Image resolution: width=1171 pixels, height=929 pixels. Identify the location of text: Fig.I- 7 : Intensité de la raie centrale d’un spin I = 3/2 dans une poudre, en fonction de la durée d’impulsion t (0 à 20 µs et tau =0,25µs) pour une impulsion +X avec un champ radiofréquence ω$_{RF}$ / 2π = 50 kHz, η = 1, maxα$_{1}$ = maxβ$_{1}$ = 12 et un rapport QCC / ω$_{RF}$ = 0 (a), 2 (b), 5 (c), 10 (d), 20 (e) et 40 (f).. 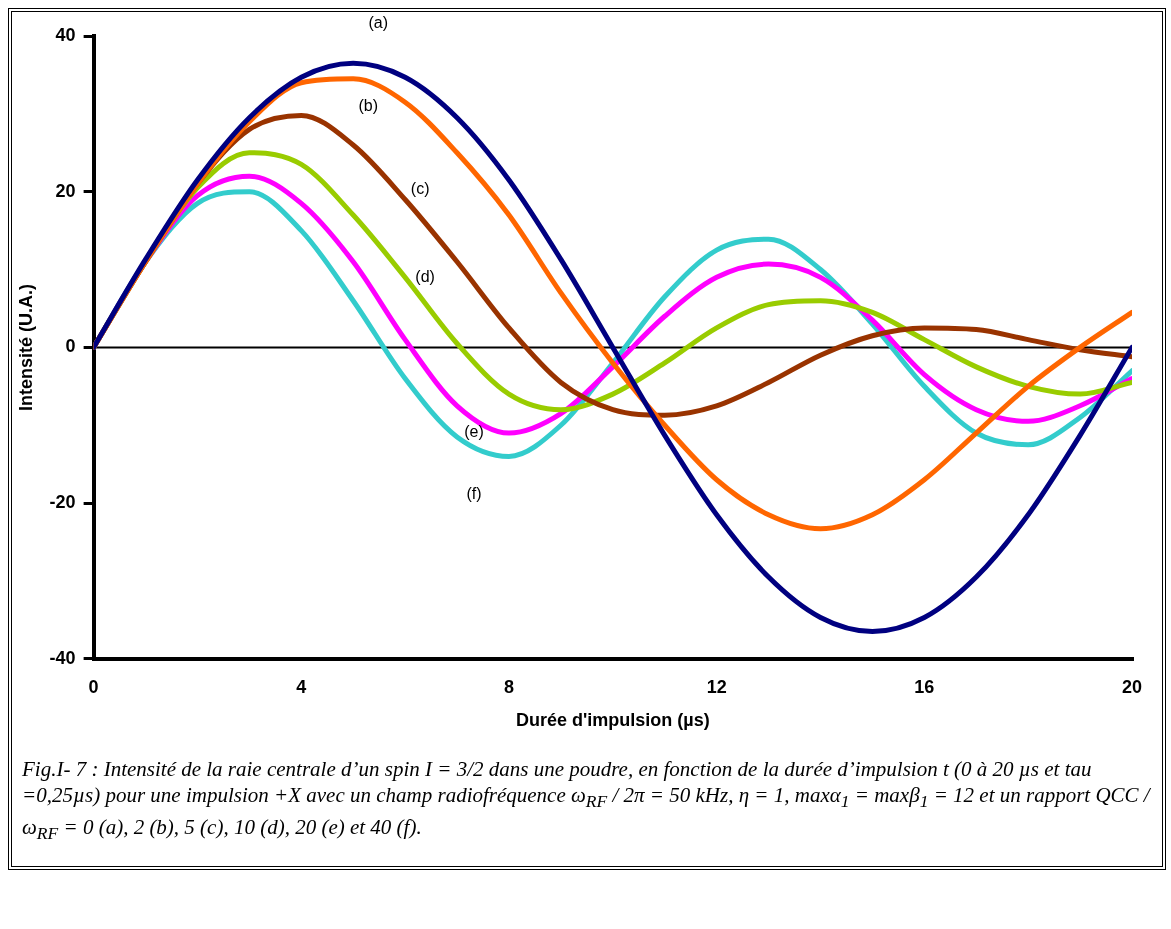
(586, 800).